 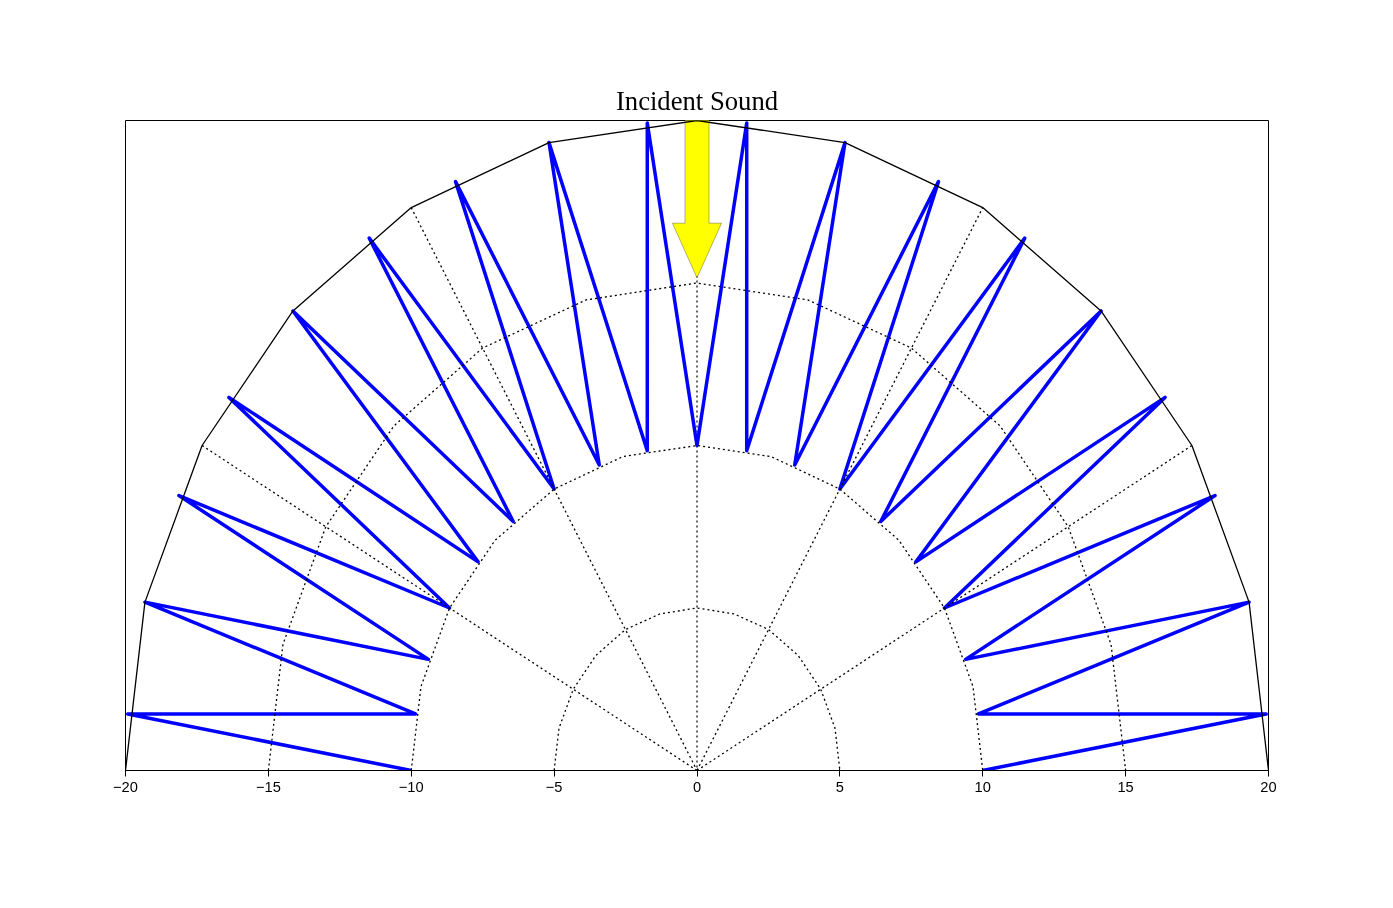 I want to click on x-tick-label: 5, so click(x=839, y=786).